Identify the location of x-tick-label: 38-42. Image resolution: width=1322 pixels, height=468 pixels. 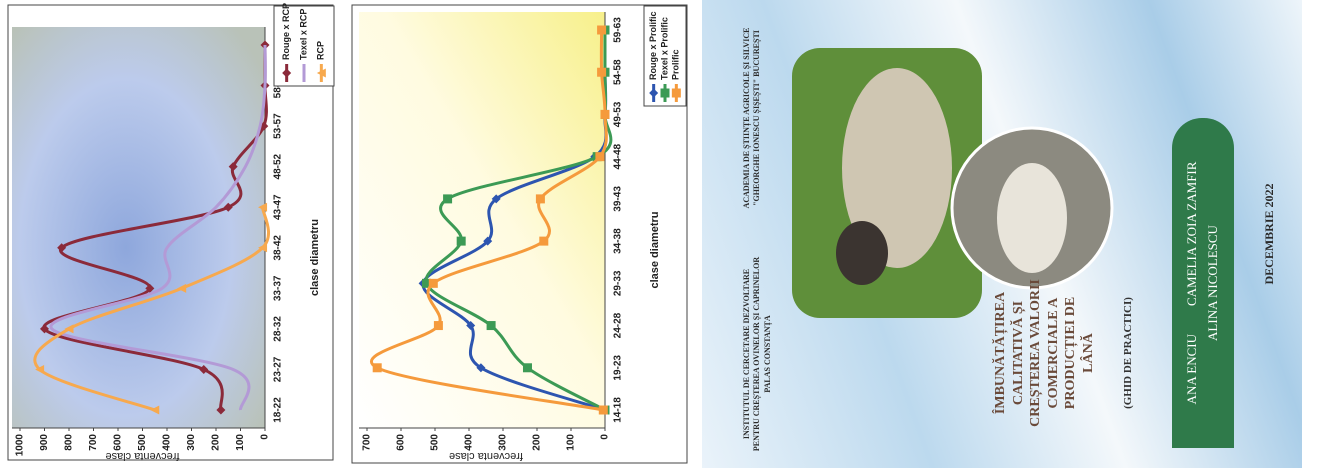
(278, 248).